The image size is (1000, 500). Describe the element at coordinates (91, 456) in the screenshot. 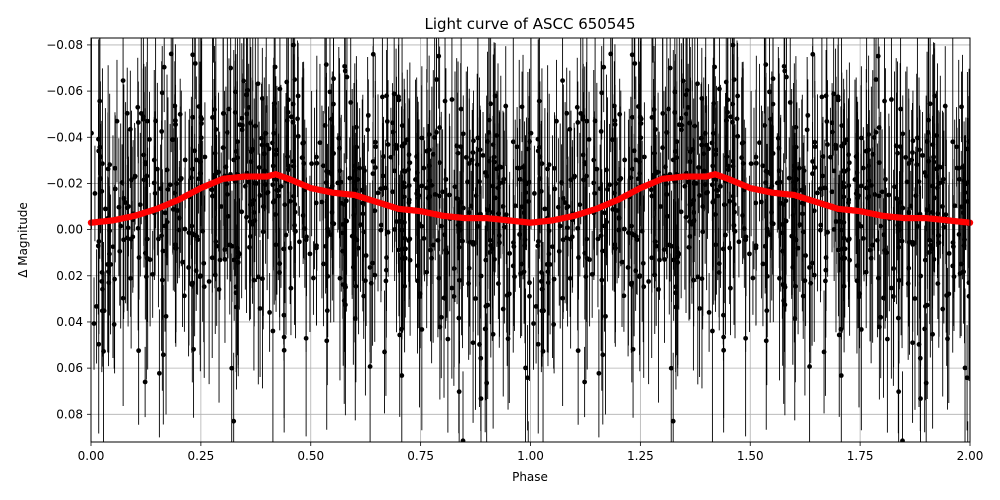

I see `x-tick-label: 0.00` at that location.